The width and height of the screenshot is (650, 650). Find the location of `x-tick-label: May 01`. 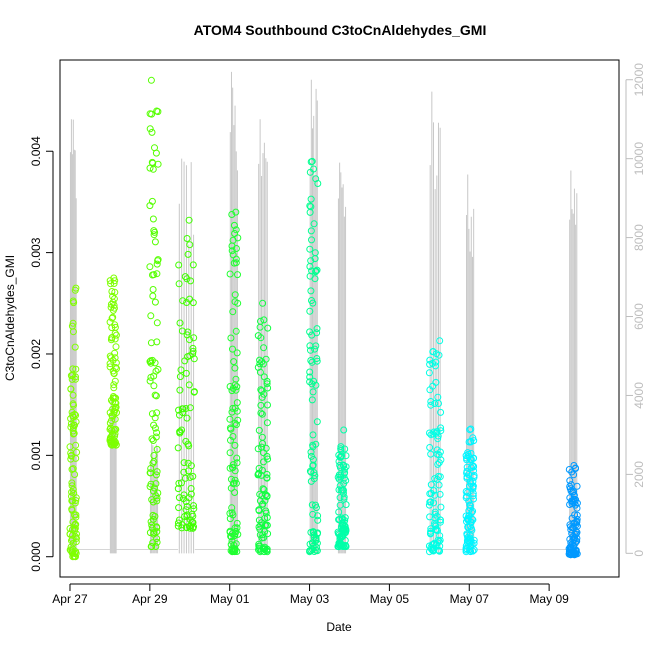

x-tick-label: May 01 is located at coordinates (230, 599).